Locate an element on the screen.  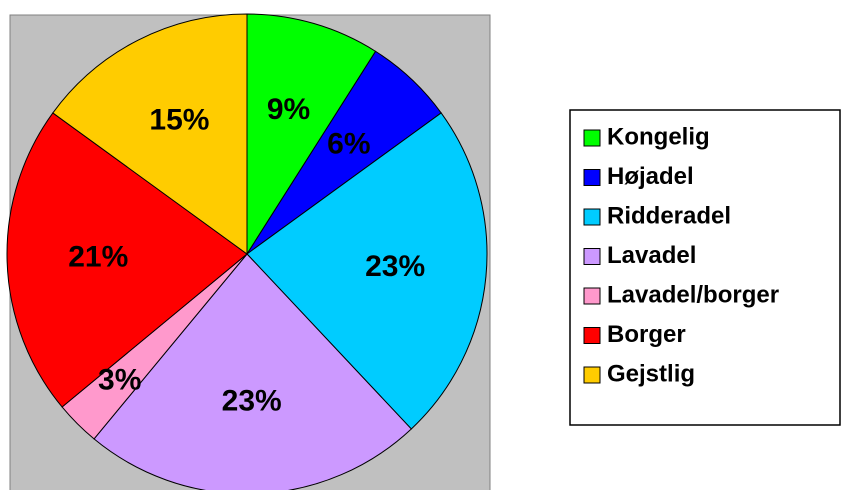
legend-label: Gejstlig is located at coordinates (651, 373).